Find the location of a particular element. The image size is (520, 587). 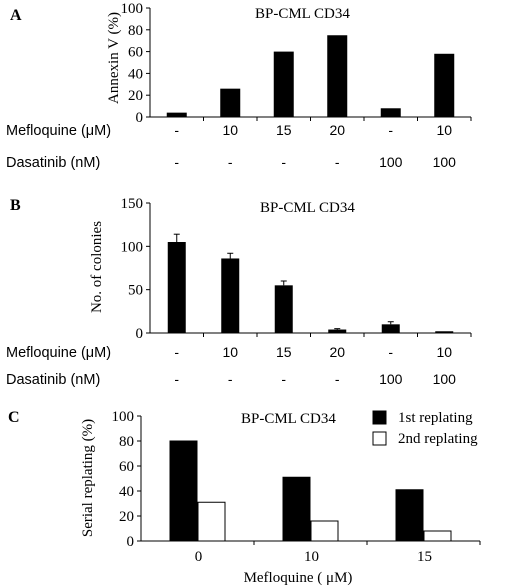

panel-b-ytick-label: 150 is located at coordinates (132, 204).